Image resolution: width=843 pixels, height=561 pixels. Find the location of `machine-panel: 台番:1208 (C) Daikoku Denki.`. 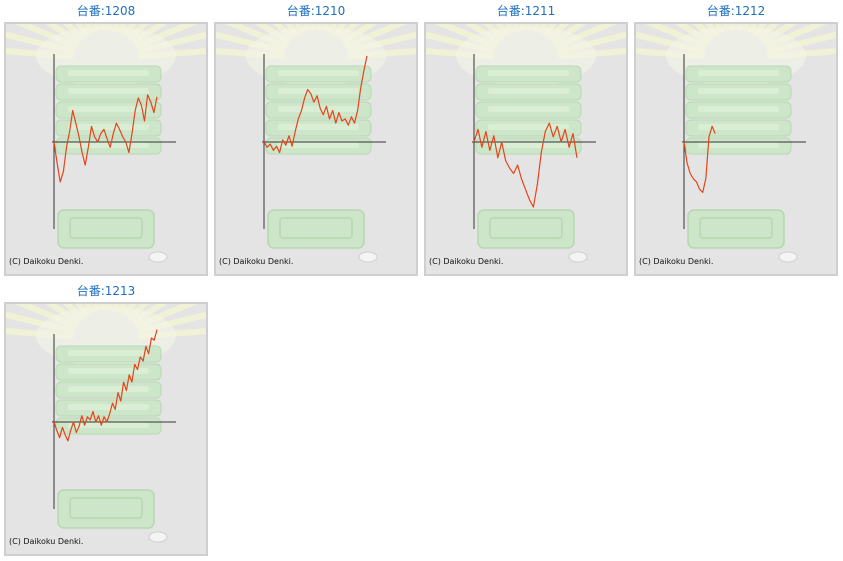

machine-panel: 台番:1208 (C) Daikoku Denki. is located at coordinates (106, 138).